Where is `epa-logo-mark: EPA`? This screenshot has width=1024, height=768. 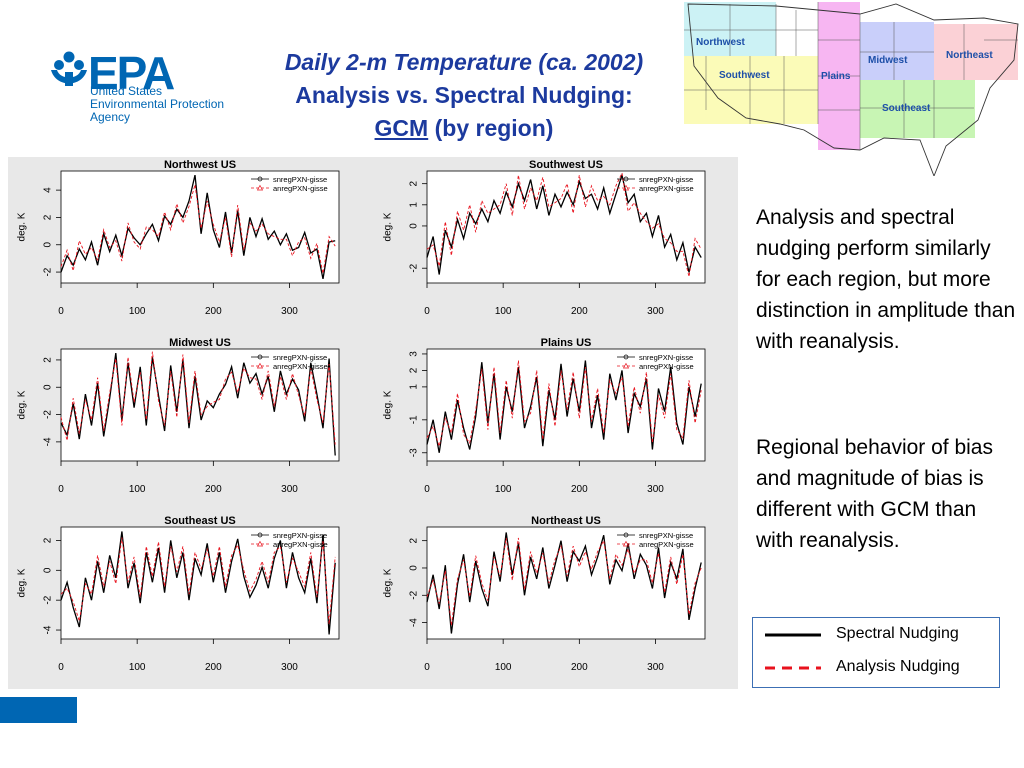
epa-logo-mark: EPA is located at coordinates (131, 73).